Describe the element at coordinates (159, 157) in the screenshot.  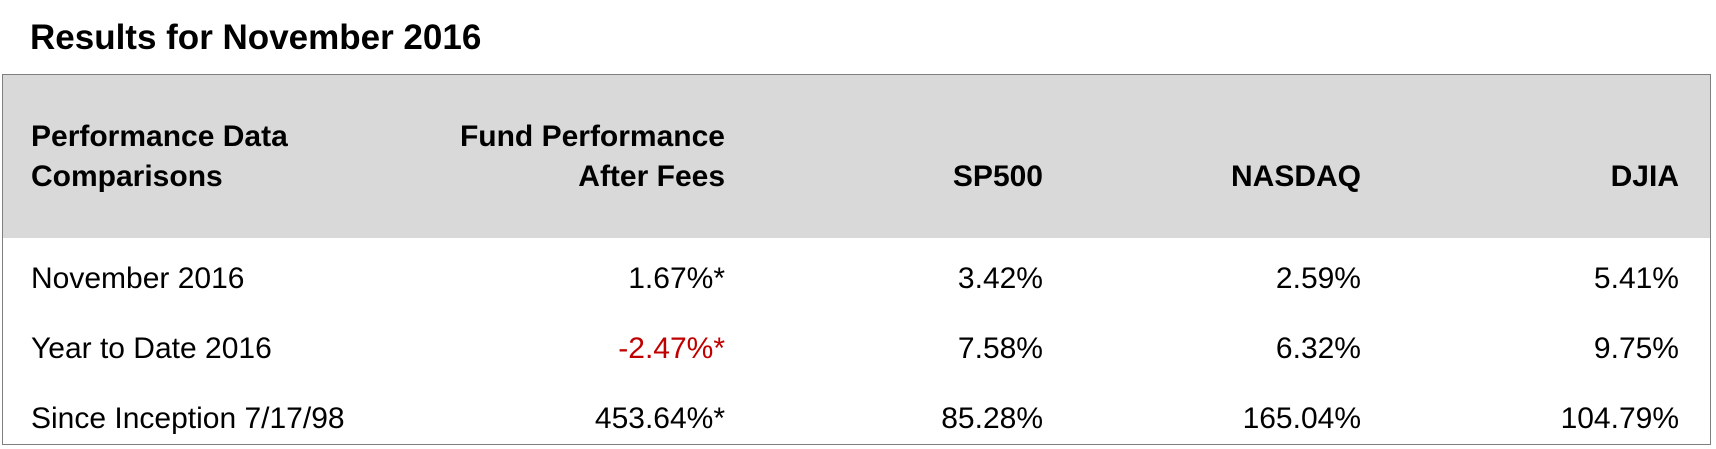
I see `header-performance-data-comparisons: Performance Data Comparisons` at that location.